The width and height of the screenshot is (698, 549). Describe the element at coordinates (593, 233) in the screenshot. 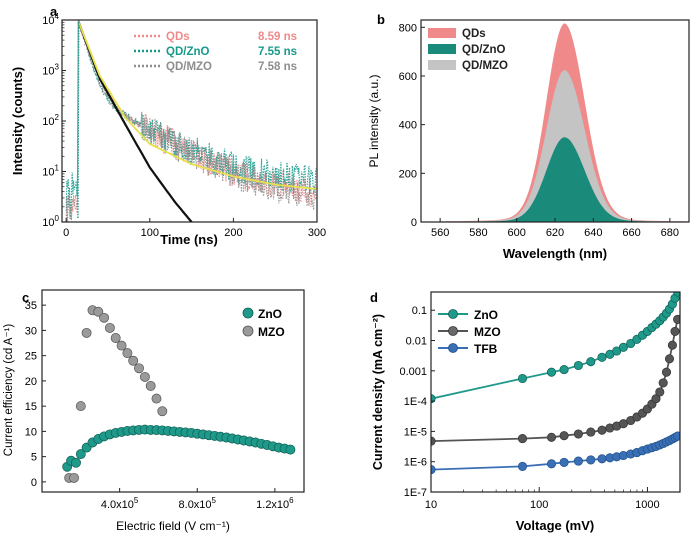

I see `b-xtick-label: 640` at that location.